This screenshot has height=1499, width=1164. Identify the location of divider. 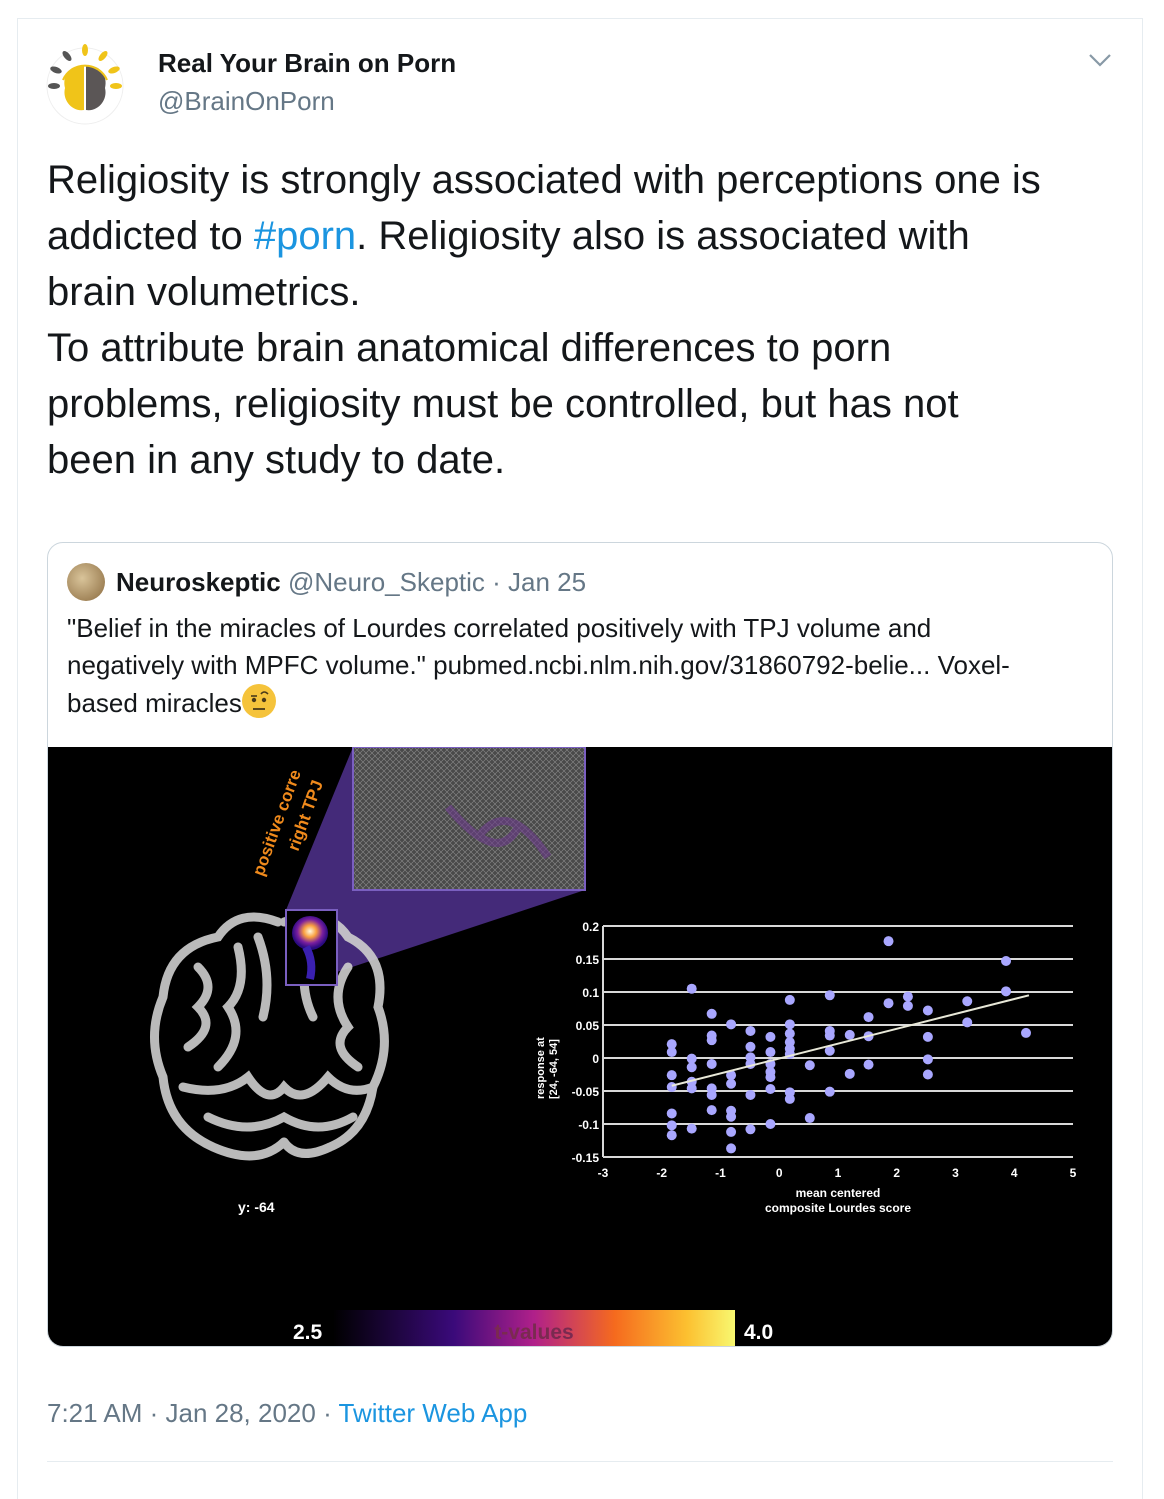
(580, 1461).